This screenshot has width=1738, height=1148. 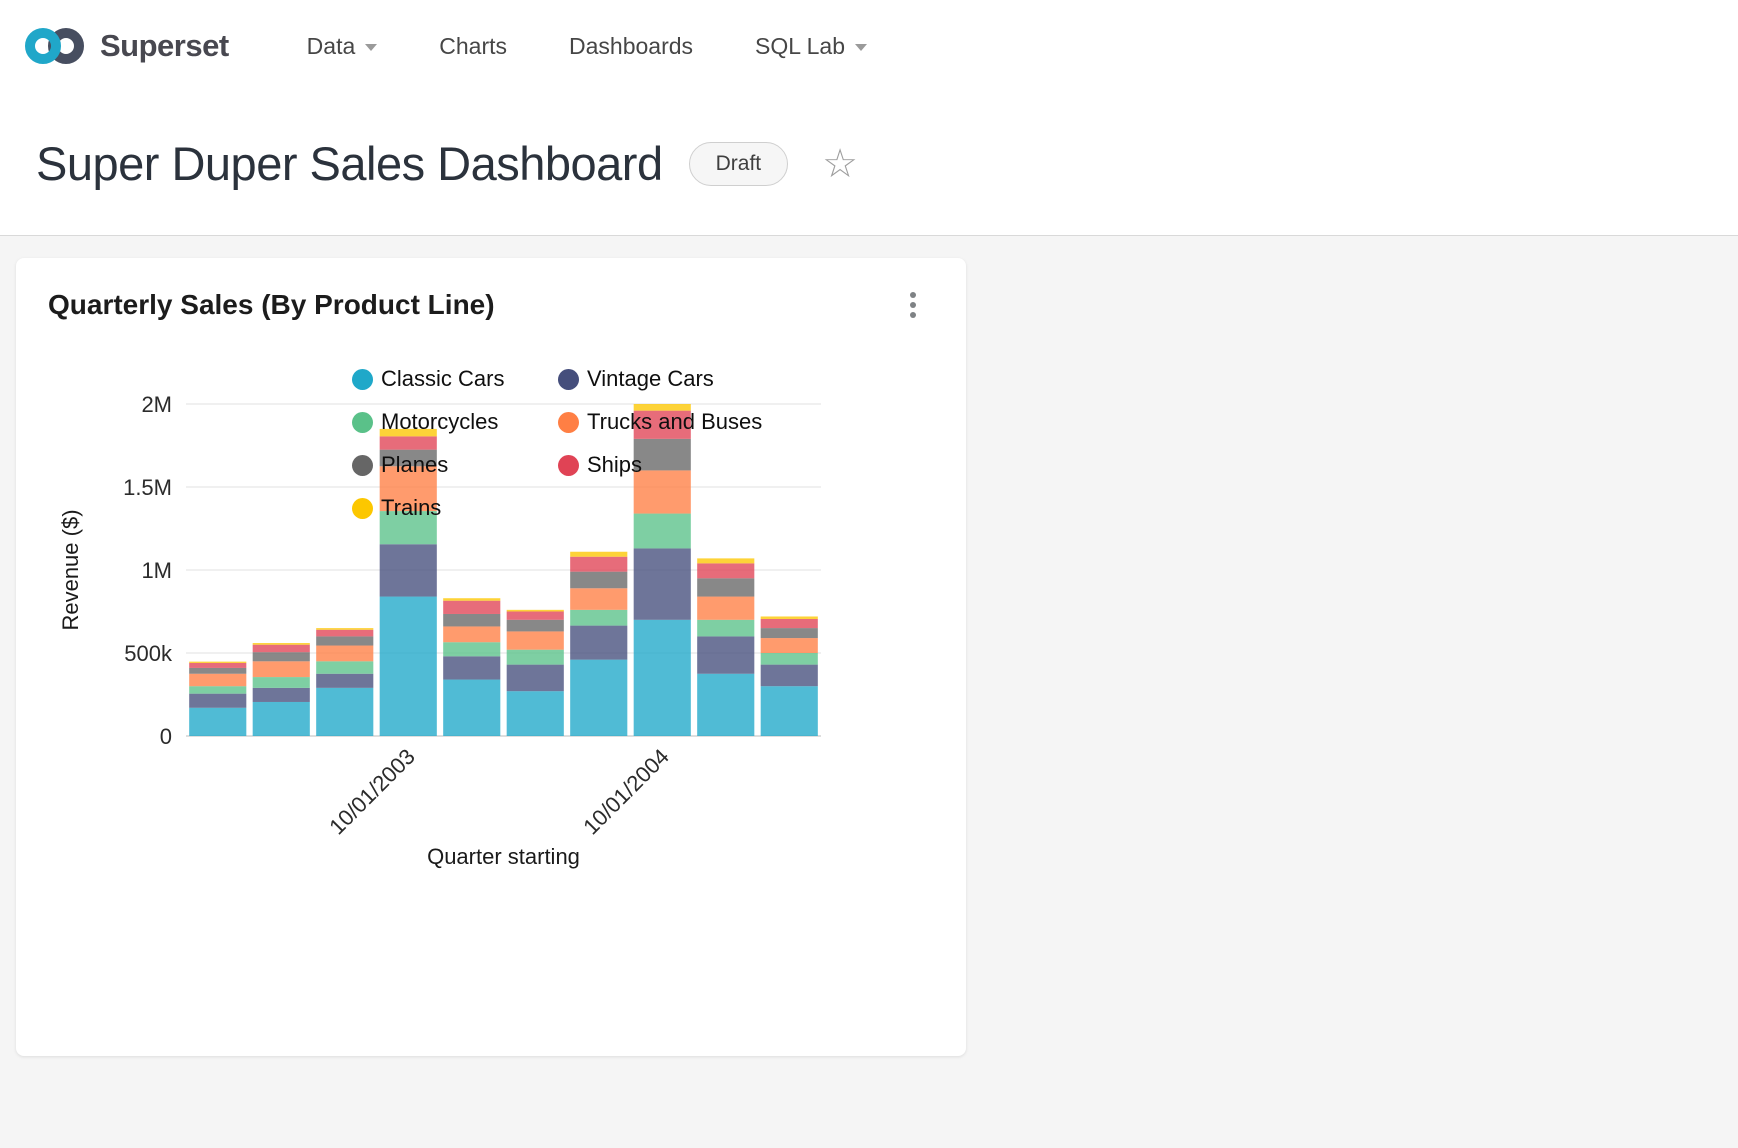 I want to click on bar-segment-motorcycles-q1, so click(x=218, y=690).